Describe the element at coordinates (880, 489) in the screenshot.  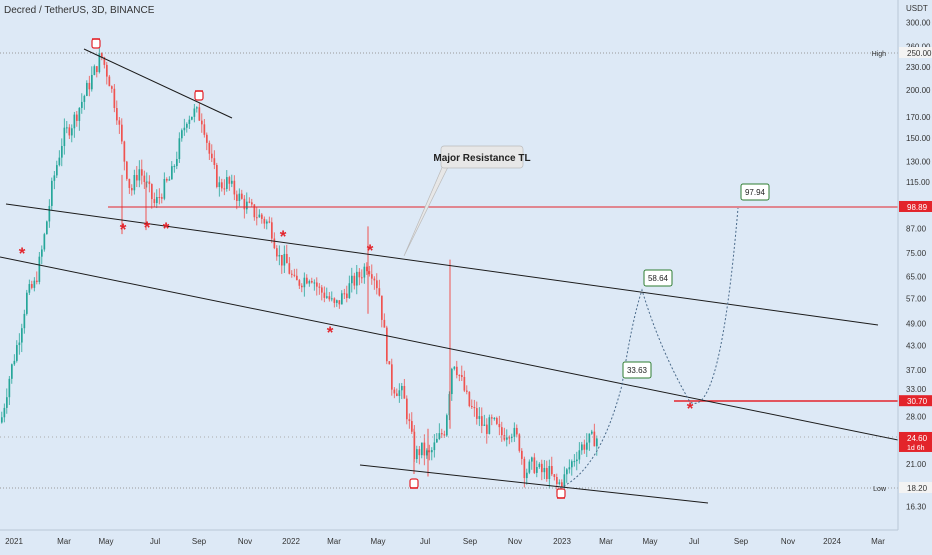
I see `low-label: Low` at that location.